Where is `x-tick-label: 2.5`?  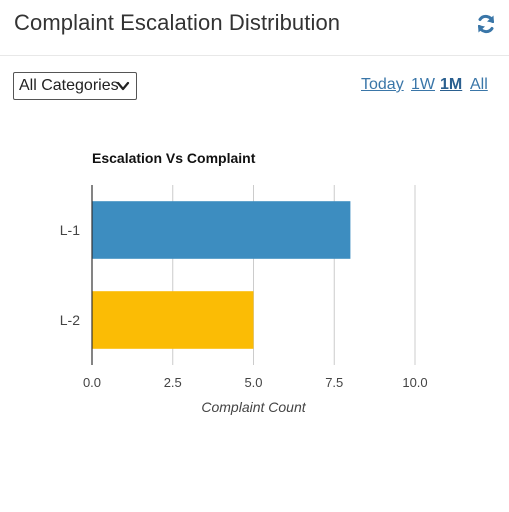
x-tick-label: 2.5 is located at coordinates (173, 382).